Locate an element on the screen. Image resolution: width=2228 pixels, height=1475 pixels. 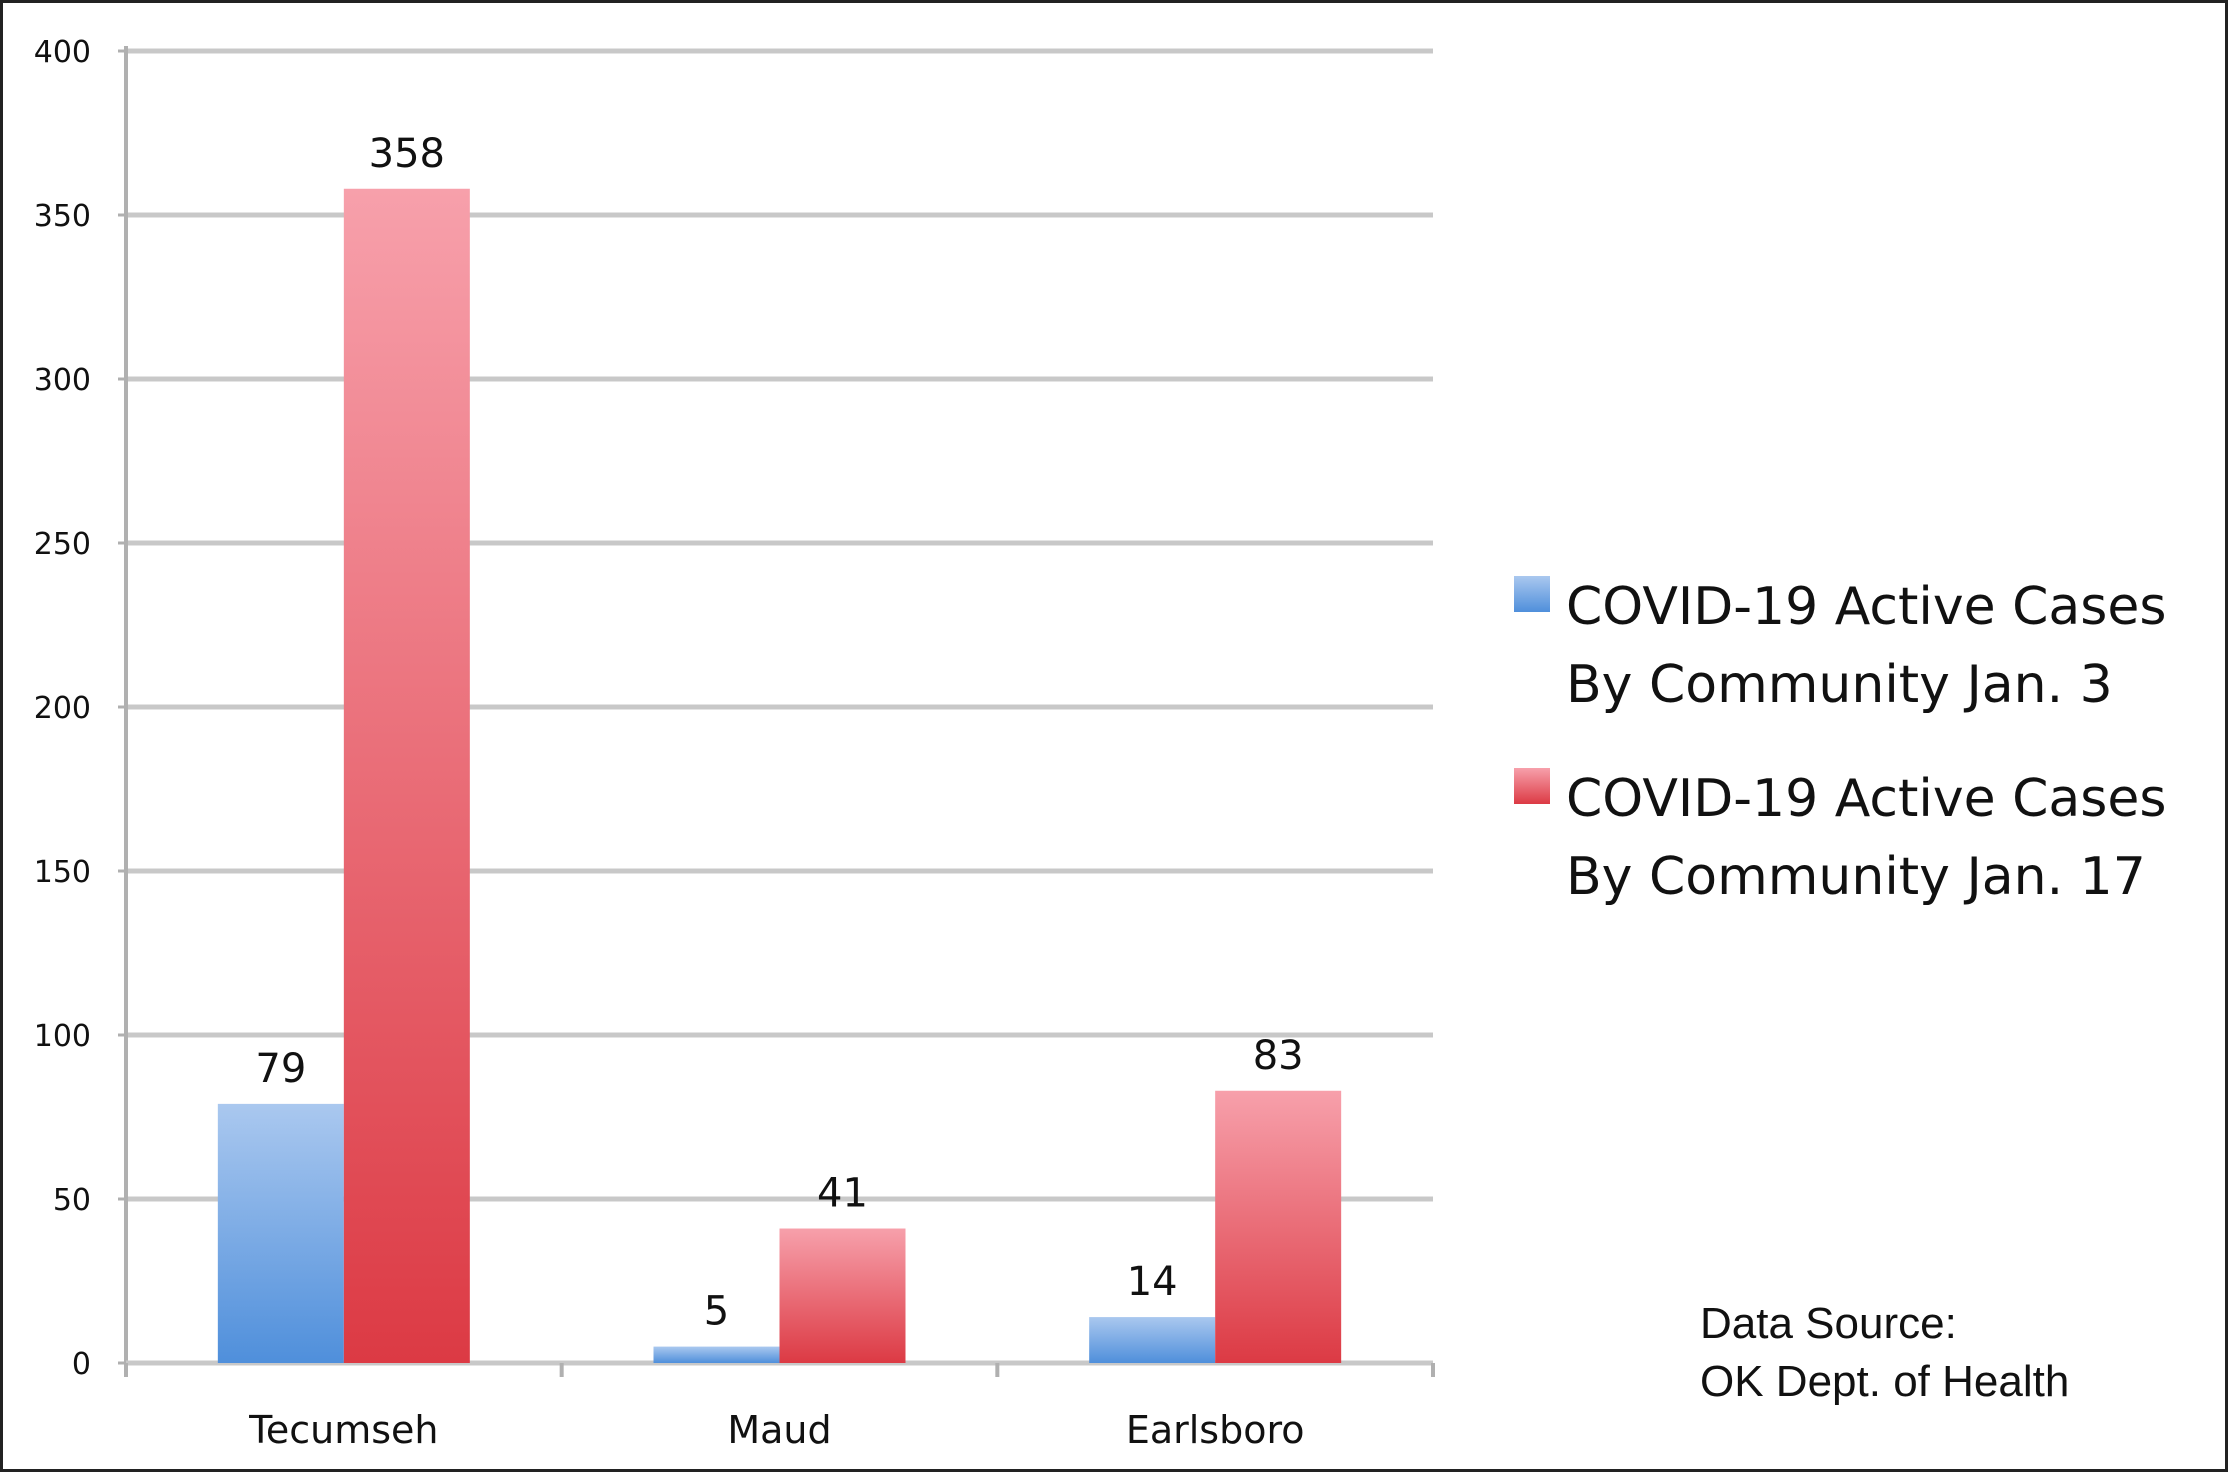
y-tick-label-300: 300 is located at coordinates (62, 380).